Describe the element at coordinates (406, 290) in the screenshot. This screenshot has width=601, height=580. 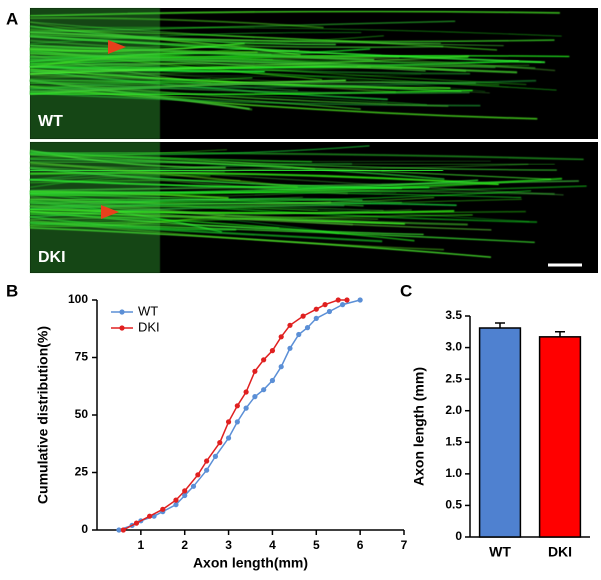
I see `panel-label: C` at that location.